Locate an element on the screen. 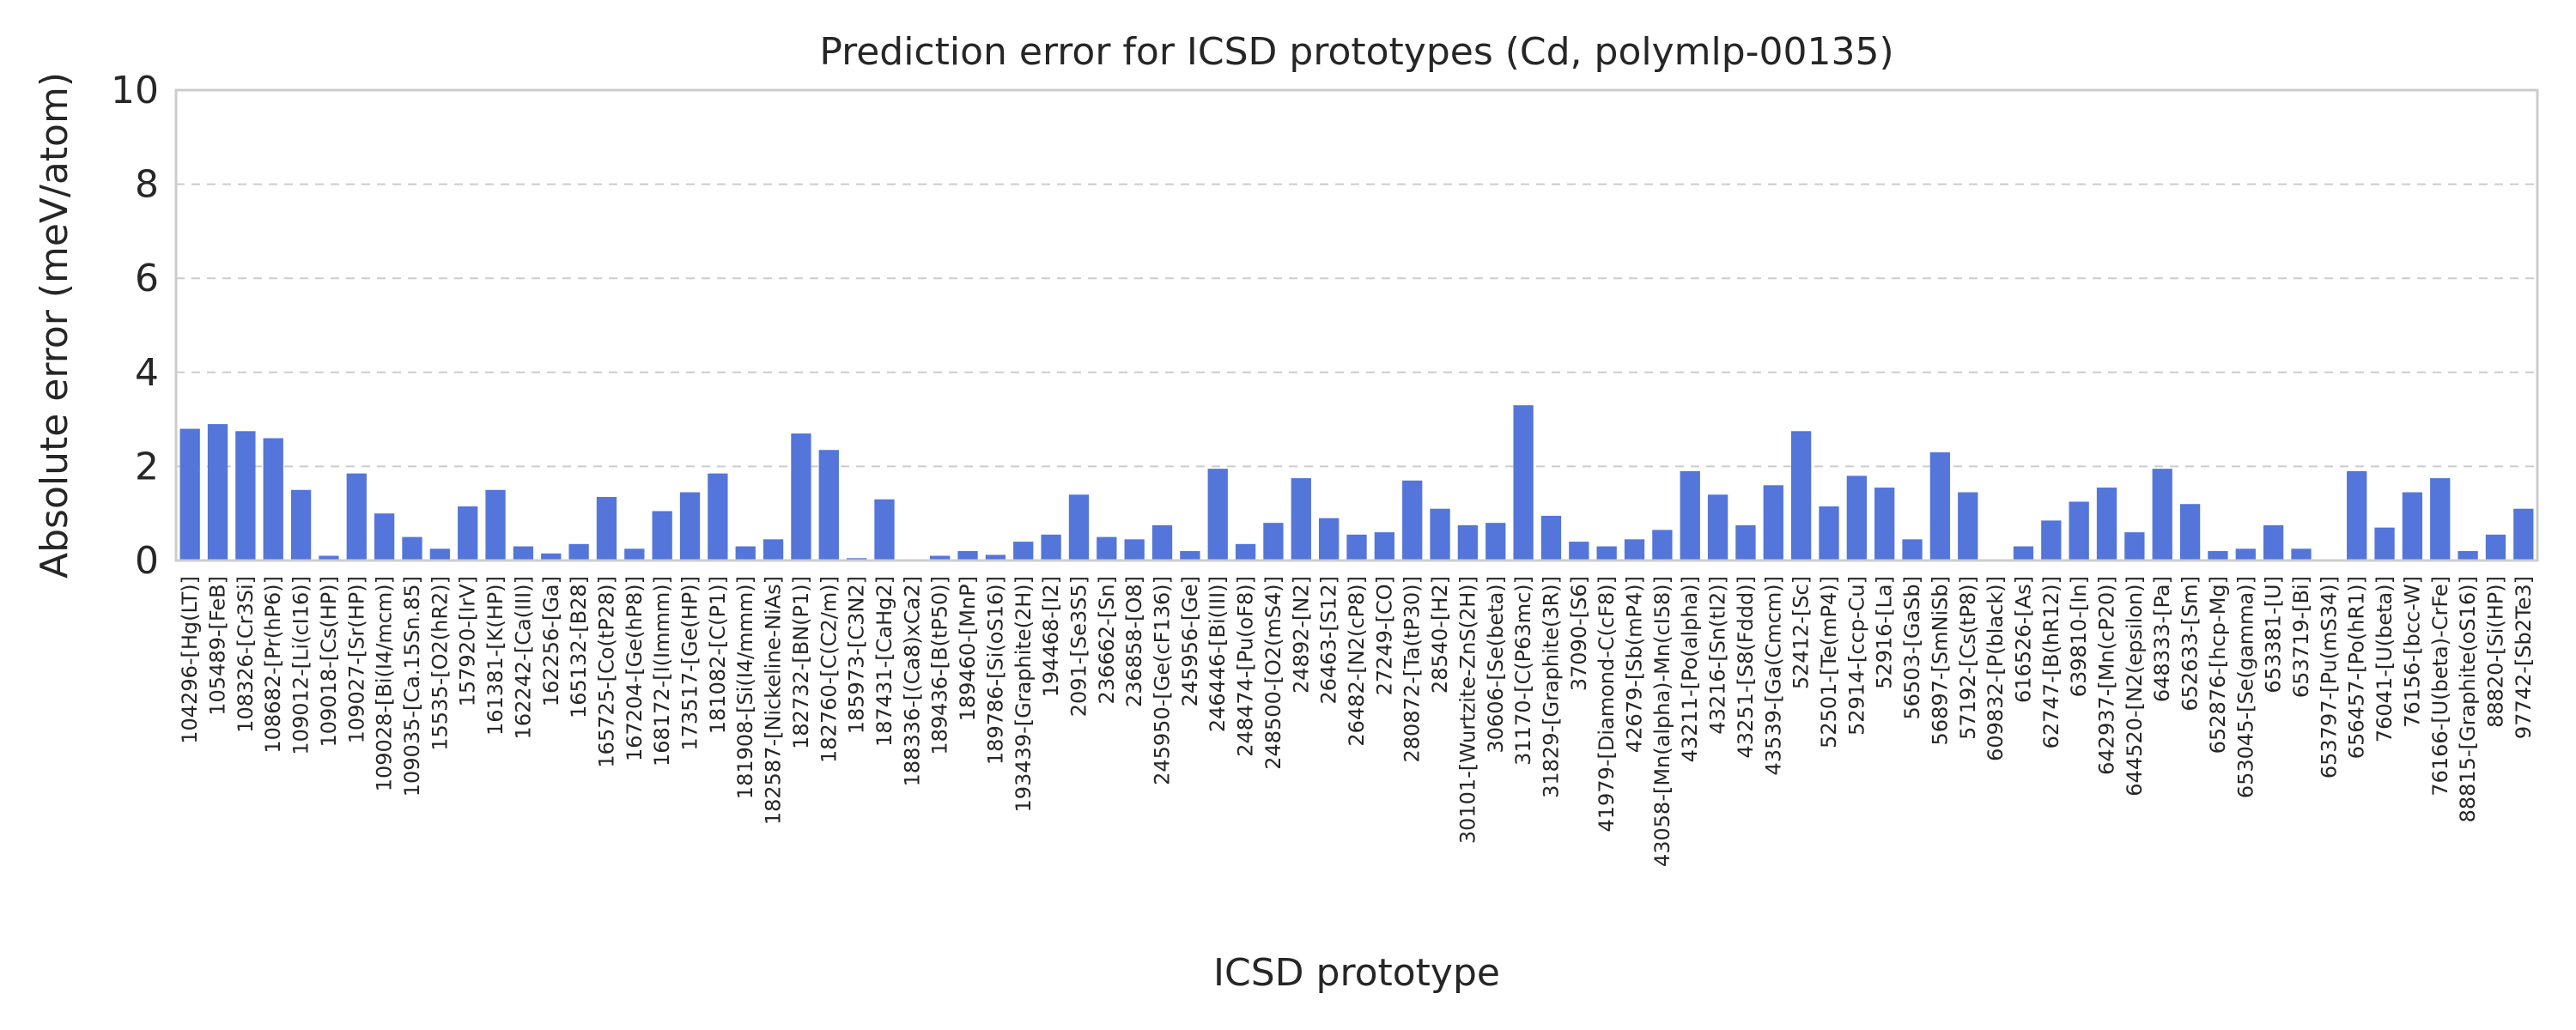 This screenshot has height=1030, width=2576. x-tick-label: 31170-[C(P63mc)] is located at coordinates (1523, 671).